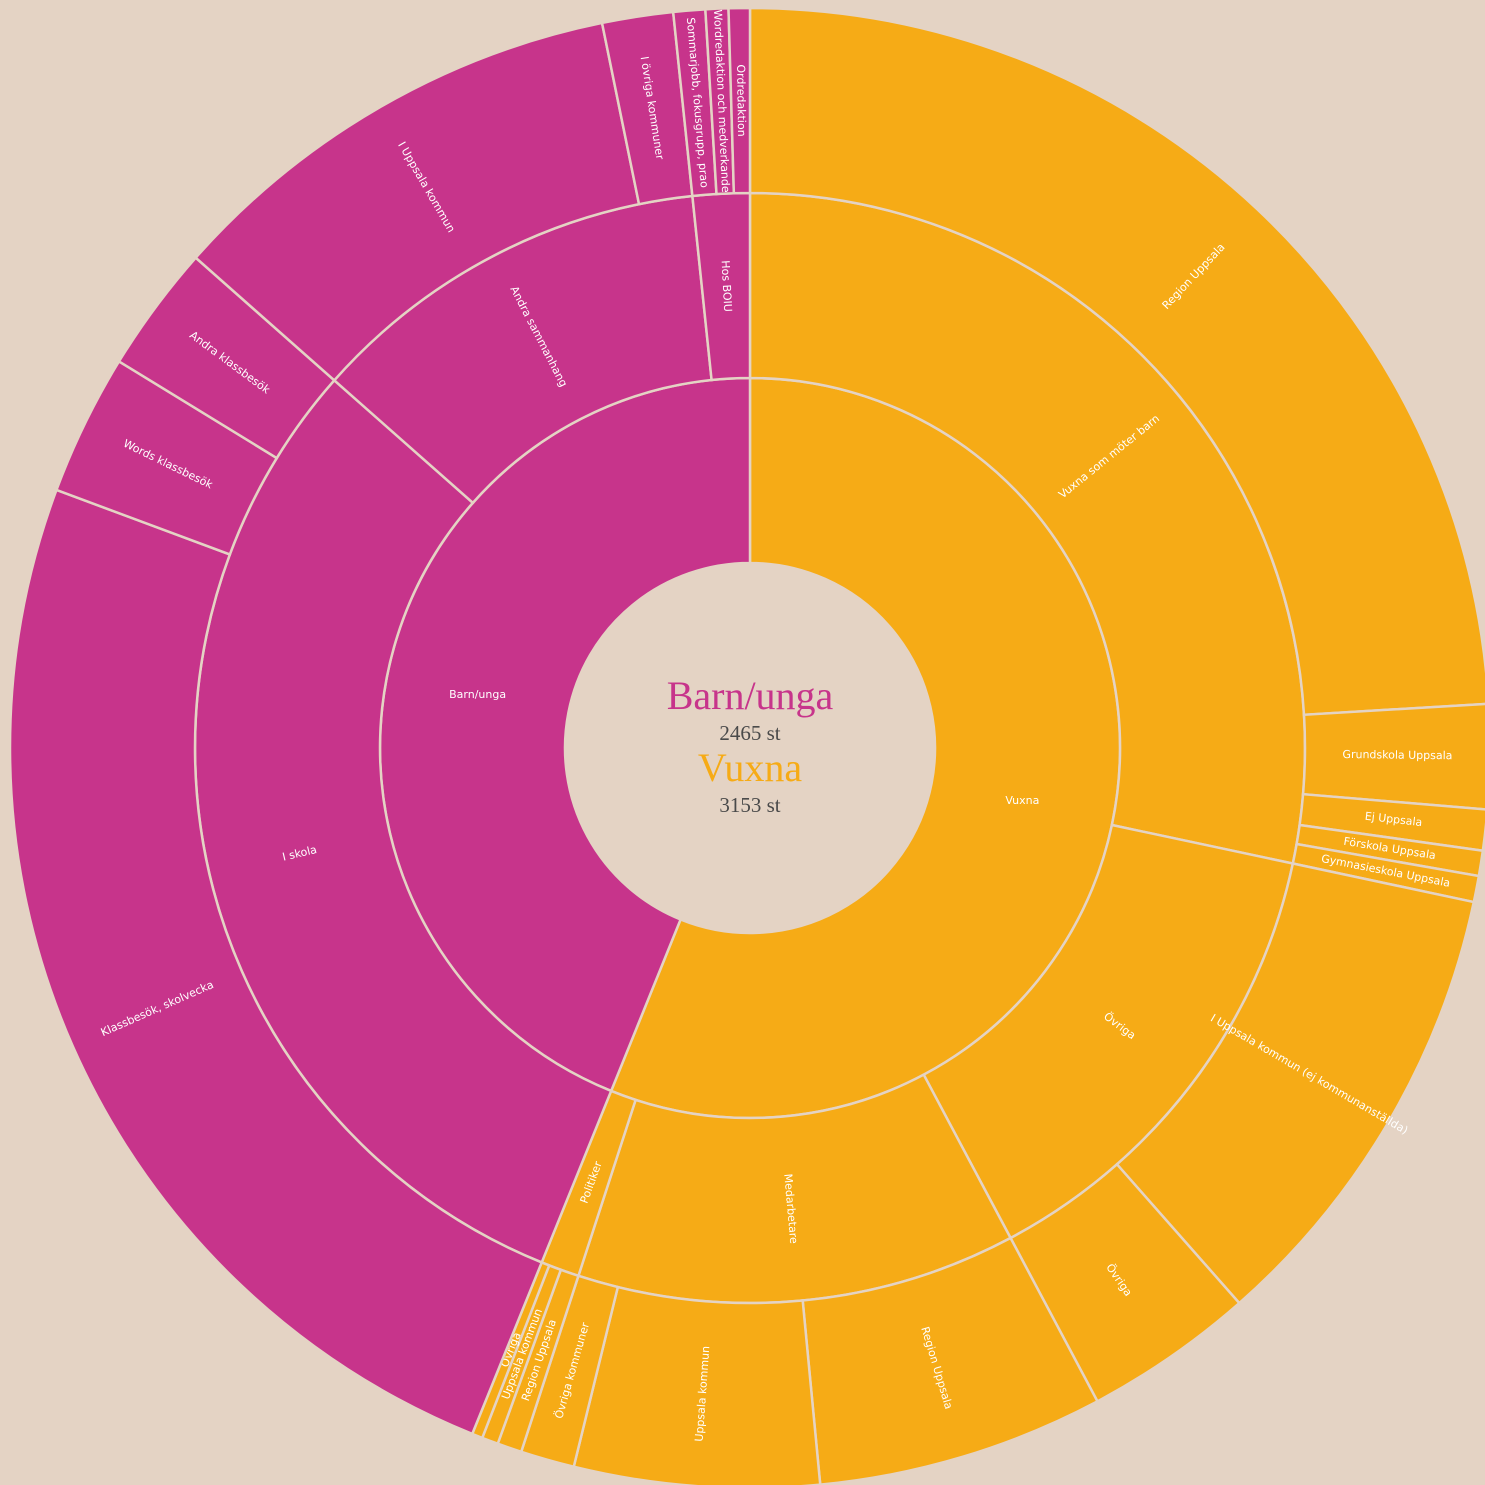  I want to click on segment-label: Ordredaktion, so click(741, 100).